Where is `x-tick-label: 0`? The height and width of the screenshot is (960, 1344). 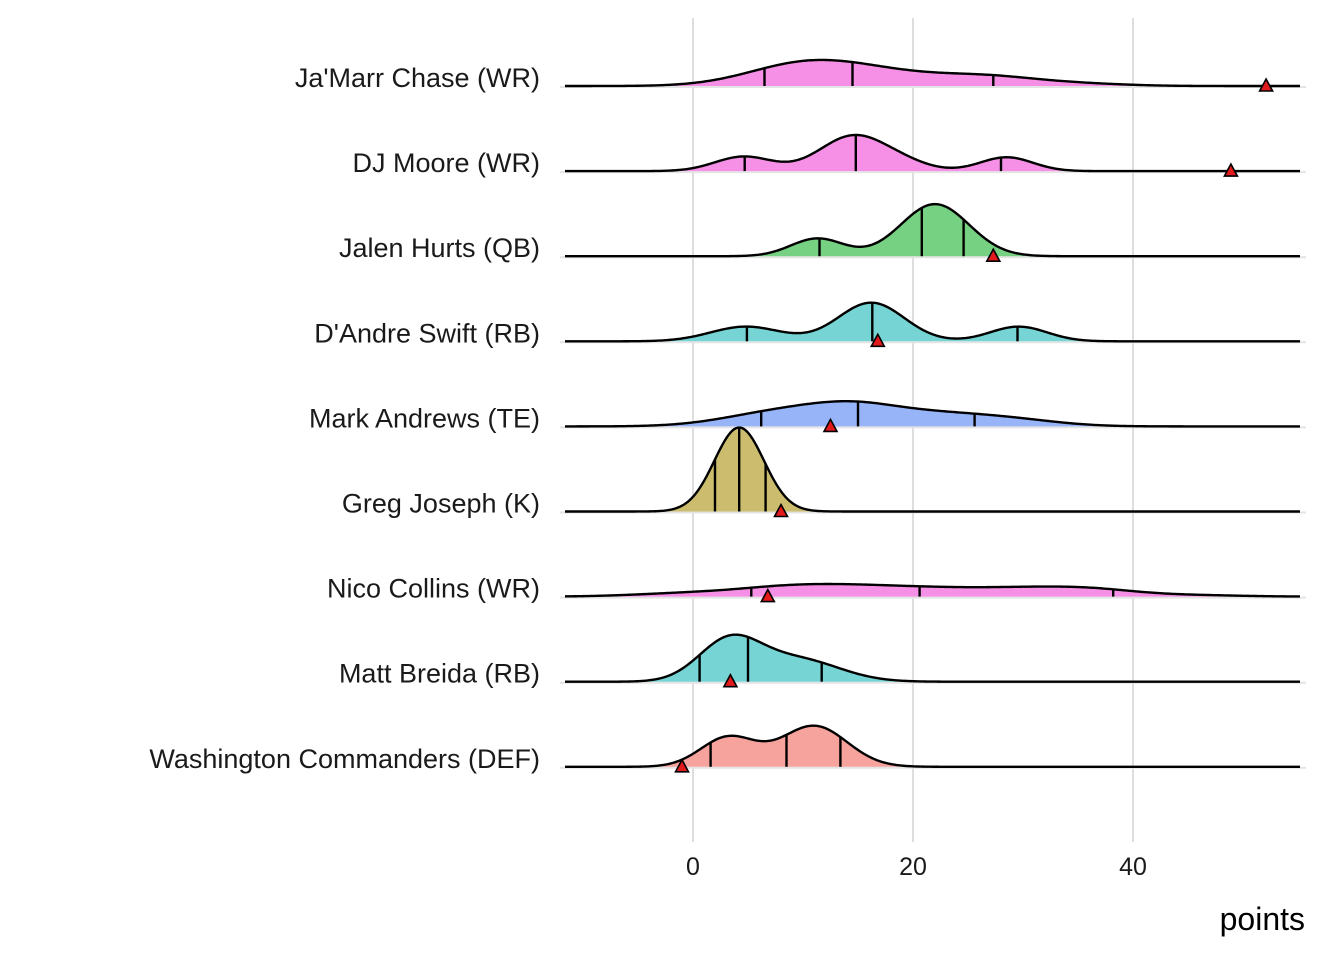 x-tick-label: 0 is located at coordinates (693, 867).